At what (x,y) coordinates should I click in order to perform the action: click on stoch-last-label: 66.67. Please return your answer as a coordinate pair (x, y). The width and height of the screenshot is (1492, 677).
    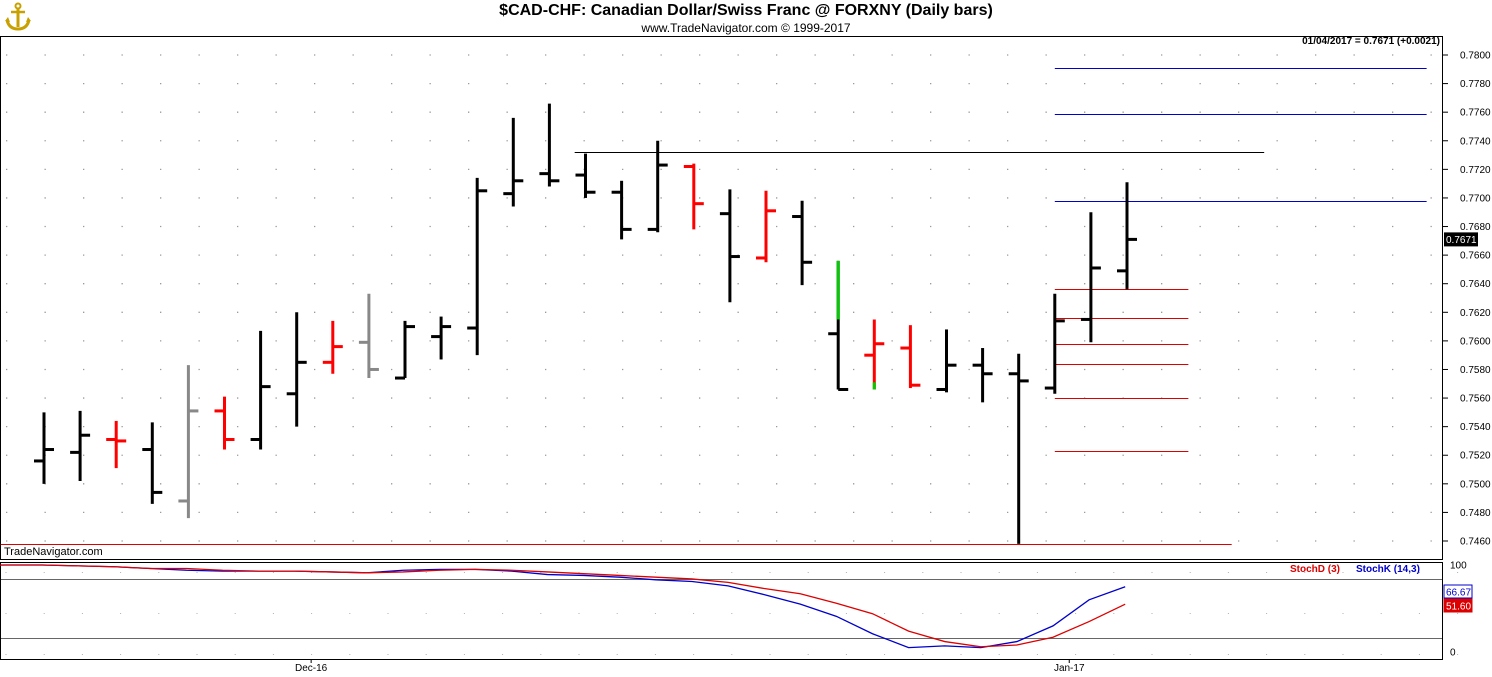
    Looking at the image, I should click on (1458, 593).